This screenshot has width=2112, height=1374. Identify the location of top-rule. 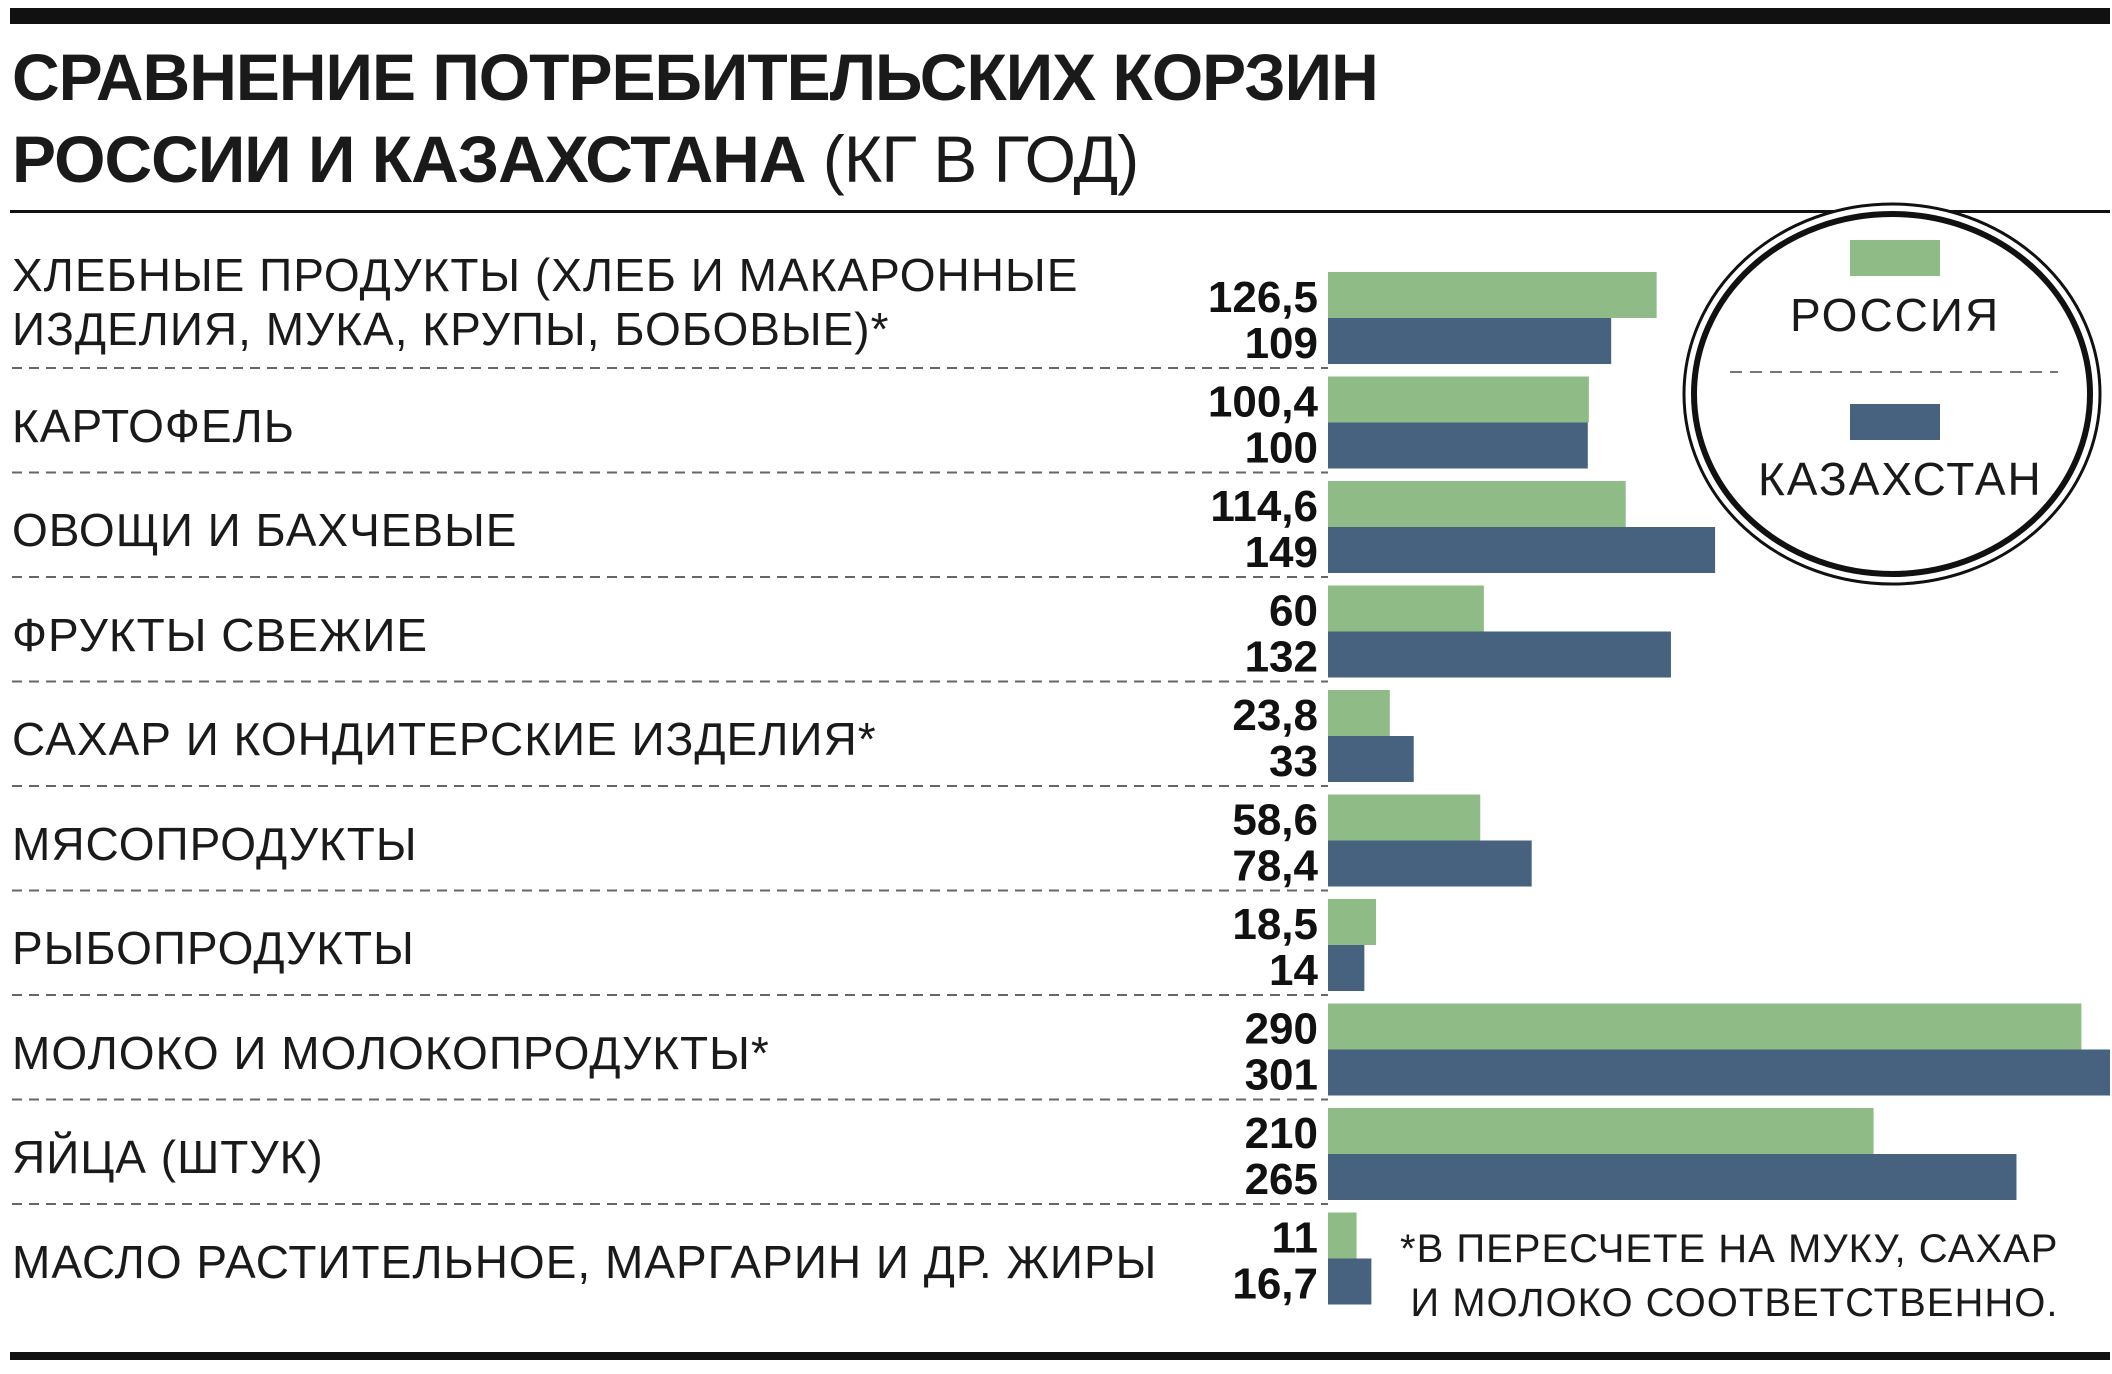
(1060, 16).